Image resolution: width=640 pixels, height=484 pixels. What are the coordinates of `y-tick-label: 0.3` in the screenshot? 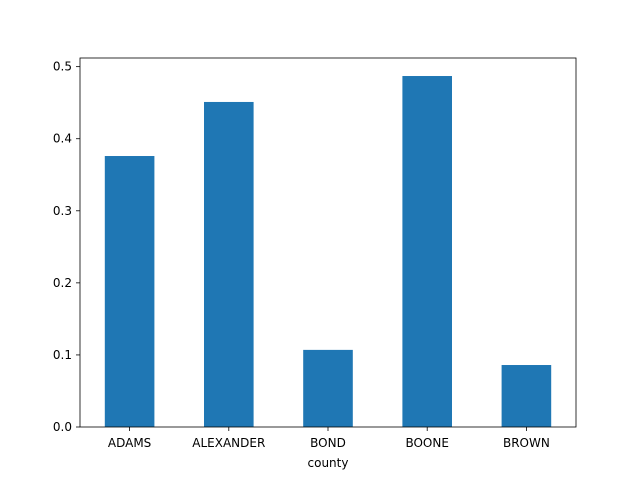 It's located at (62, 211).